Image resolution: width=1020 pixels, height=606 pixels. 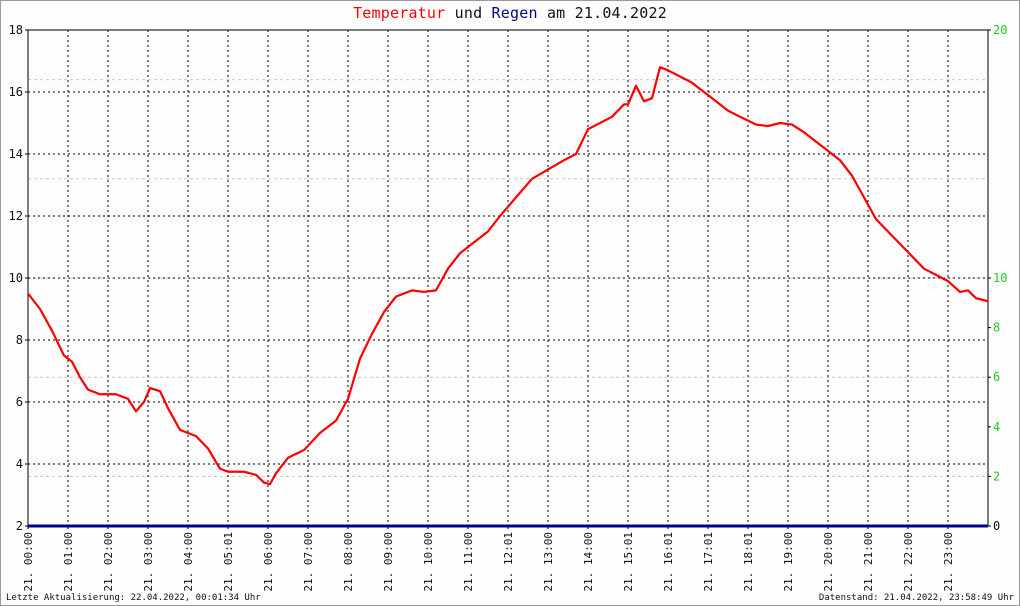 What do you see at coordinates (708, 562) in the screenshot?
I see `x-axis-tick-label: 21. 17:01` at bounding box center [708, 562].